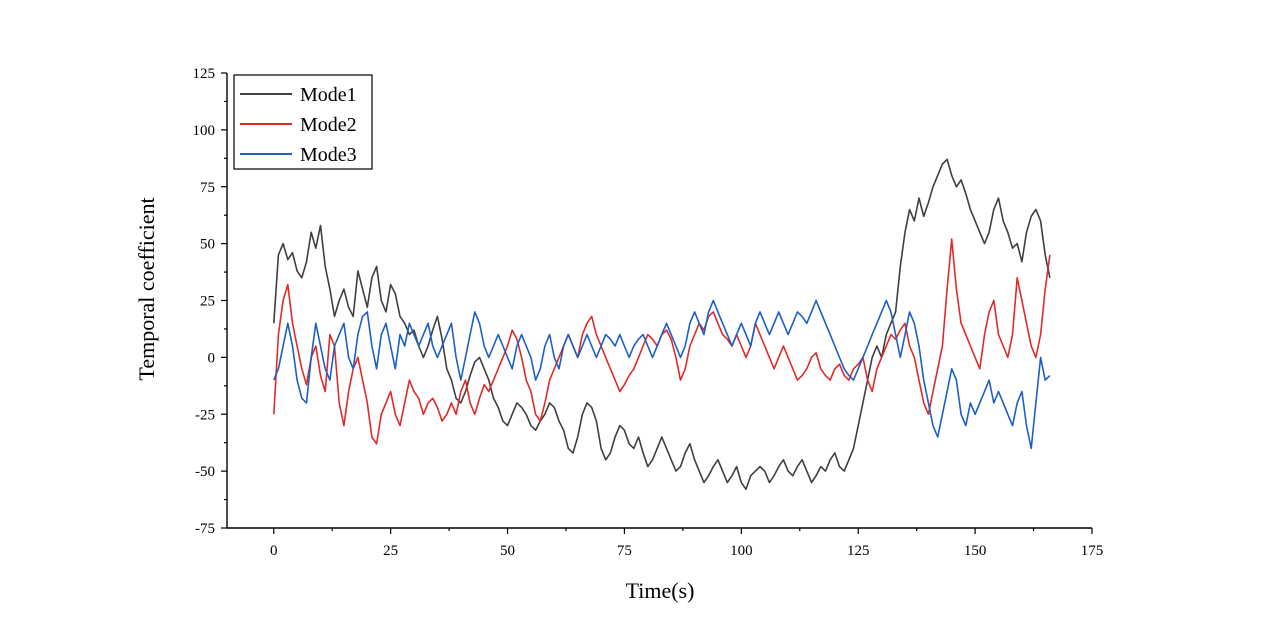 This screenshot has height=634, width=1269. What do you see at coordinates (507, 551) in the screenshot?
I see `x-tick-label: 50` at bounding box center [507, 551].